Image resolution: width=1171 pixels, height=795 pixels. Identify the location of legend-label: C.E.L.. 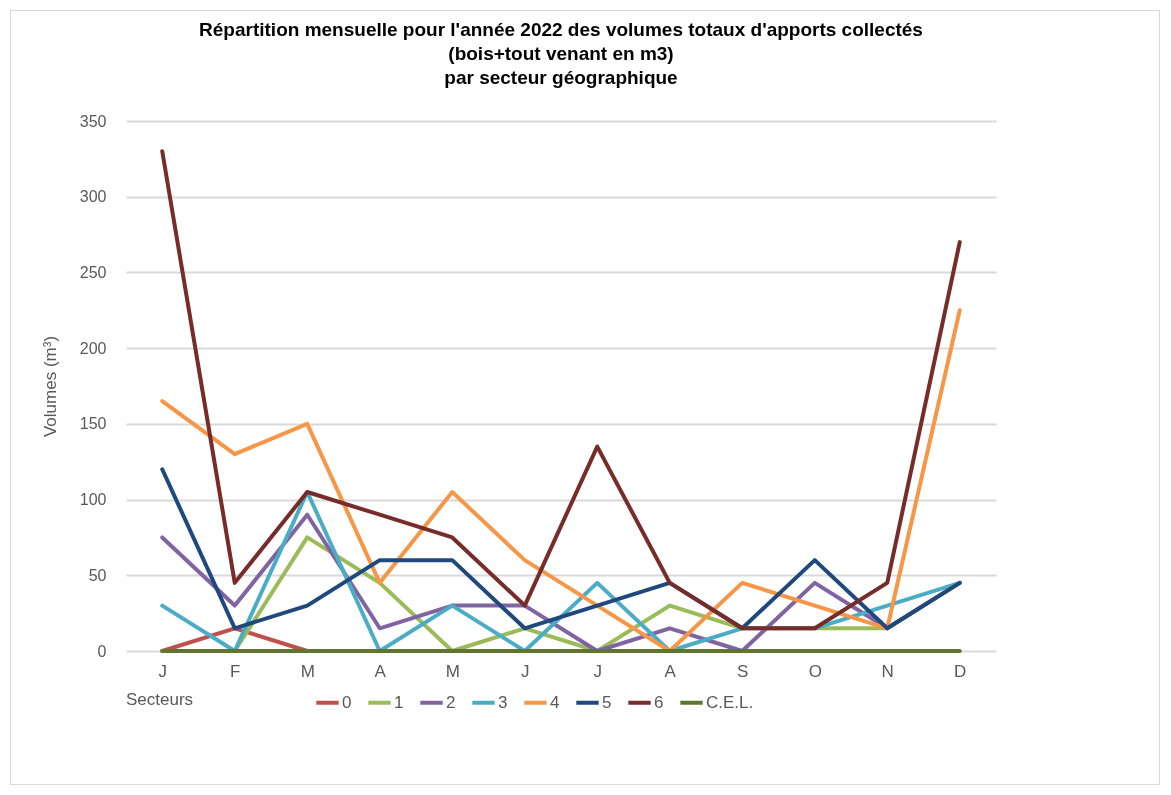
(730, 702).